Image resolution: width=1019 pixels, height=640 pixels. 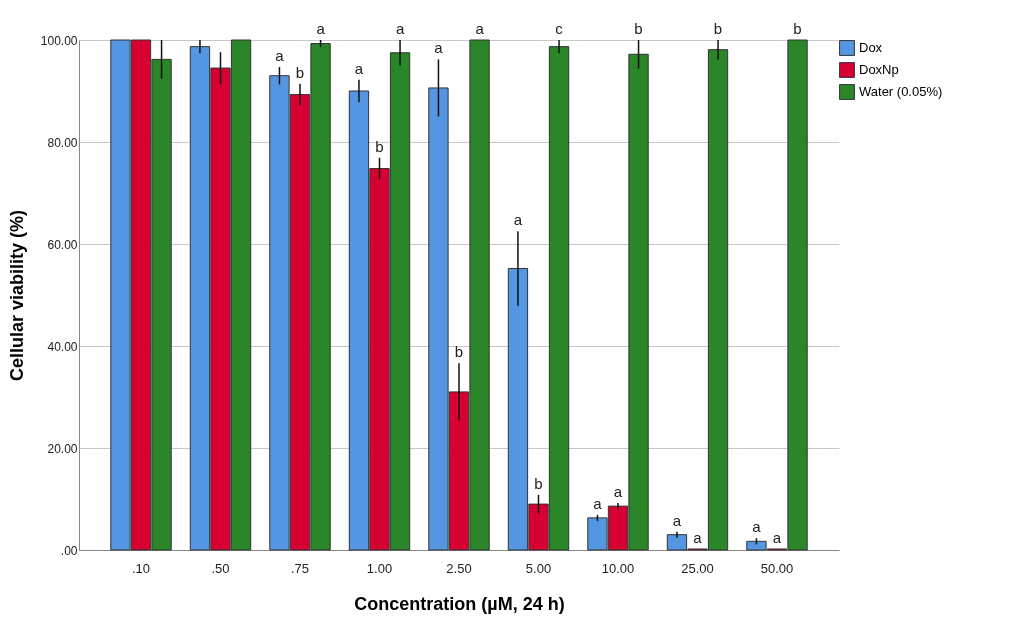 What do you see at coordinates (300, 568) in the screenshot?
I see `x-tick-label: .75` at bounding box center [300, 568].